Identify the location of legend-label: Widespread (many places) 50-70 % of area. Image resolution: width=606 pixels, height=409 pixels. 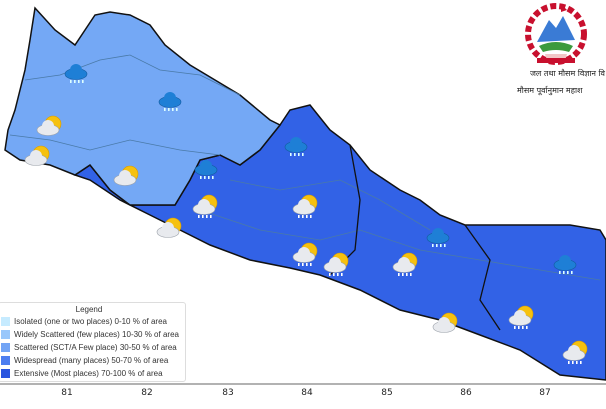
(91, 360).